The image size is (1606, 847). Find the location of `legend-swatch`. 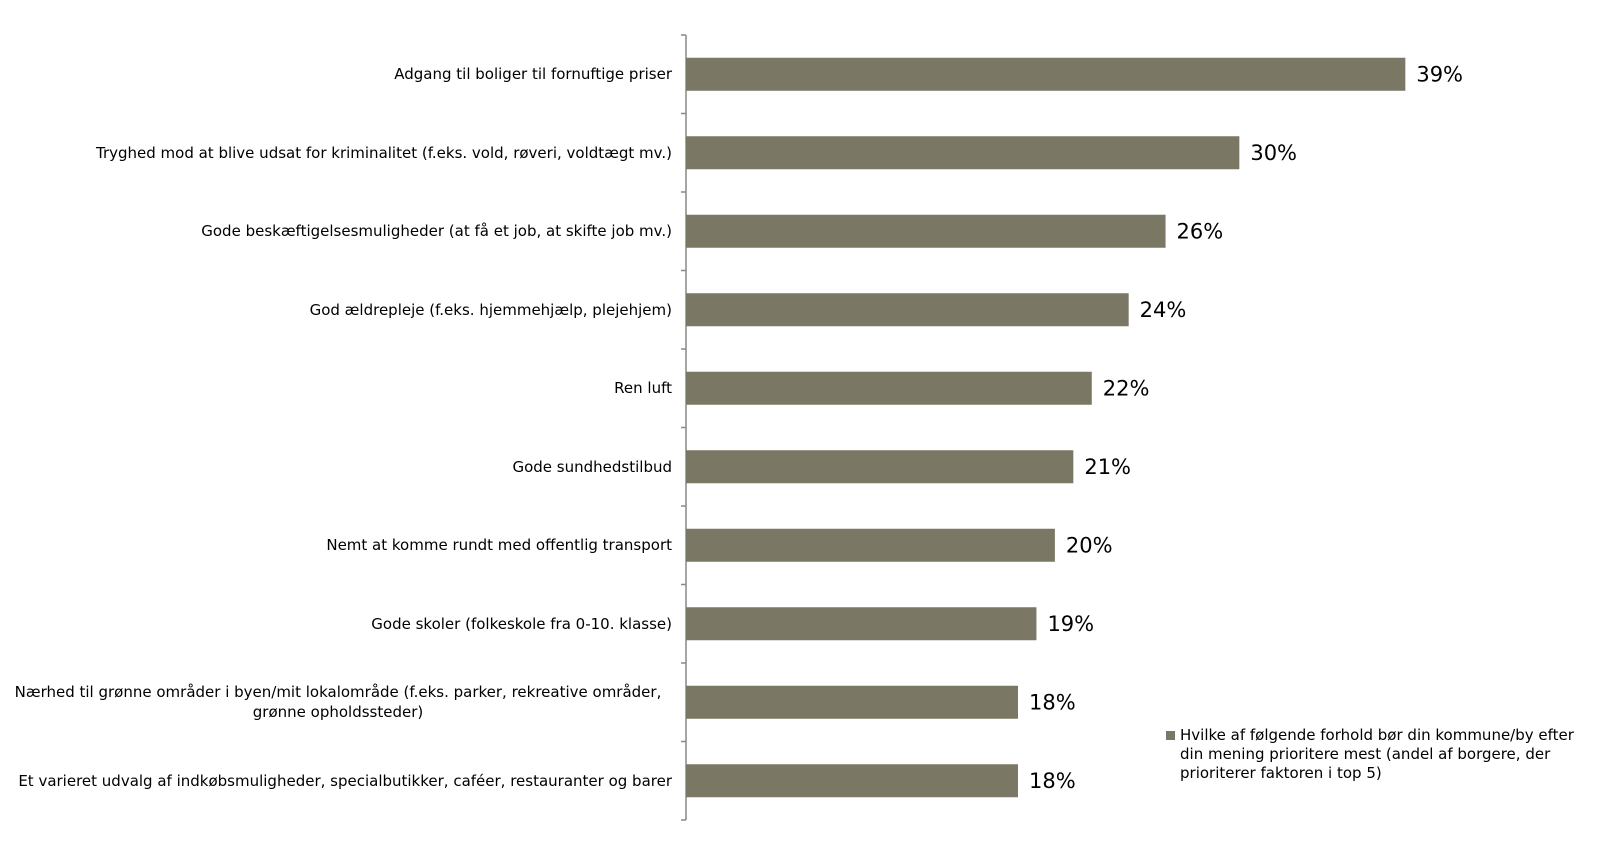

legend-swatch is located at coordinates (1170, 735).